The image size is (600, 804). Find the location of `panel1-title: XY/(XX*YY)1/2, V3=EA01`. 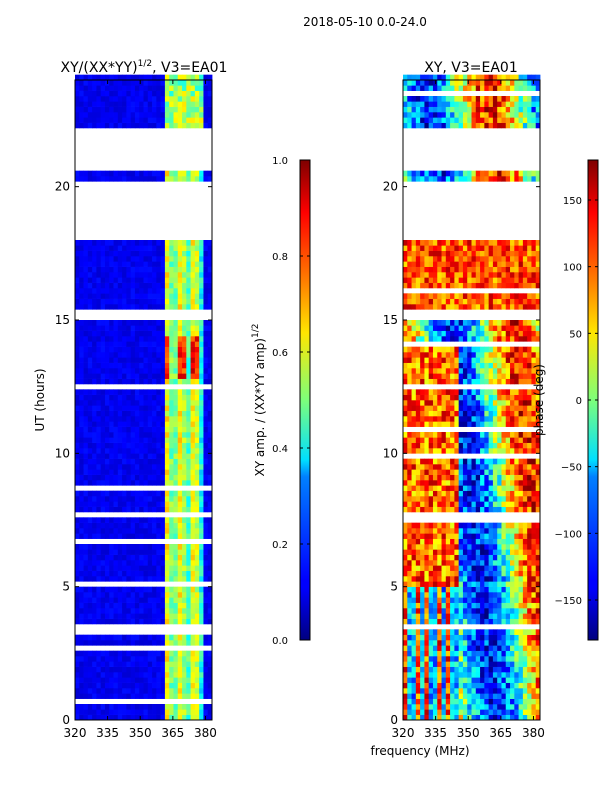

panel1-title: XY/(XX*YY)1/2, V3=EA01 is located at coordinates (144, 67).